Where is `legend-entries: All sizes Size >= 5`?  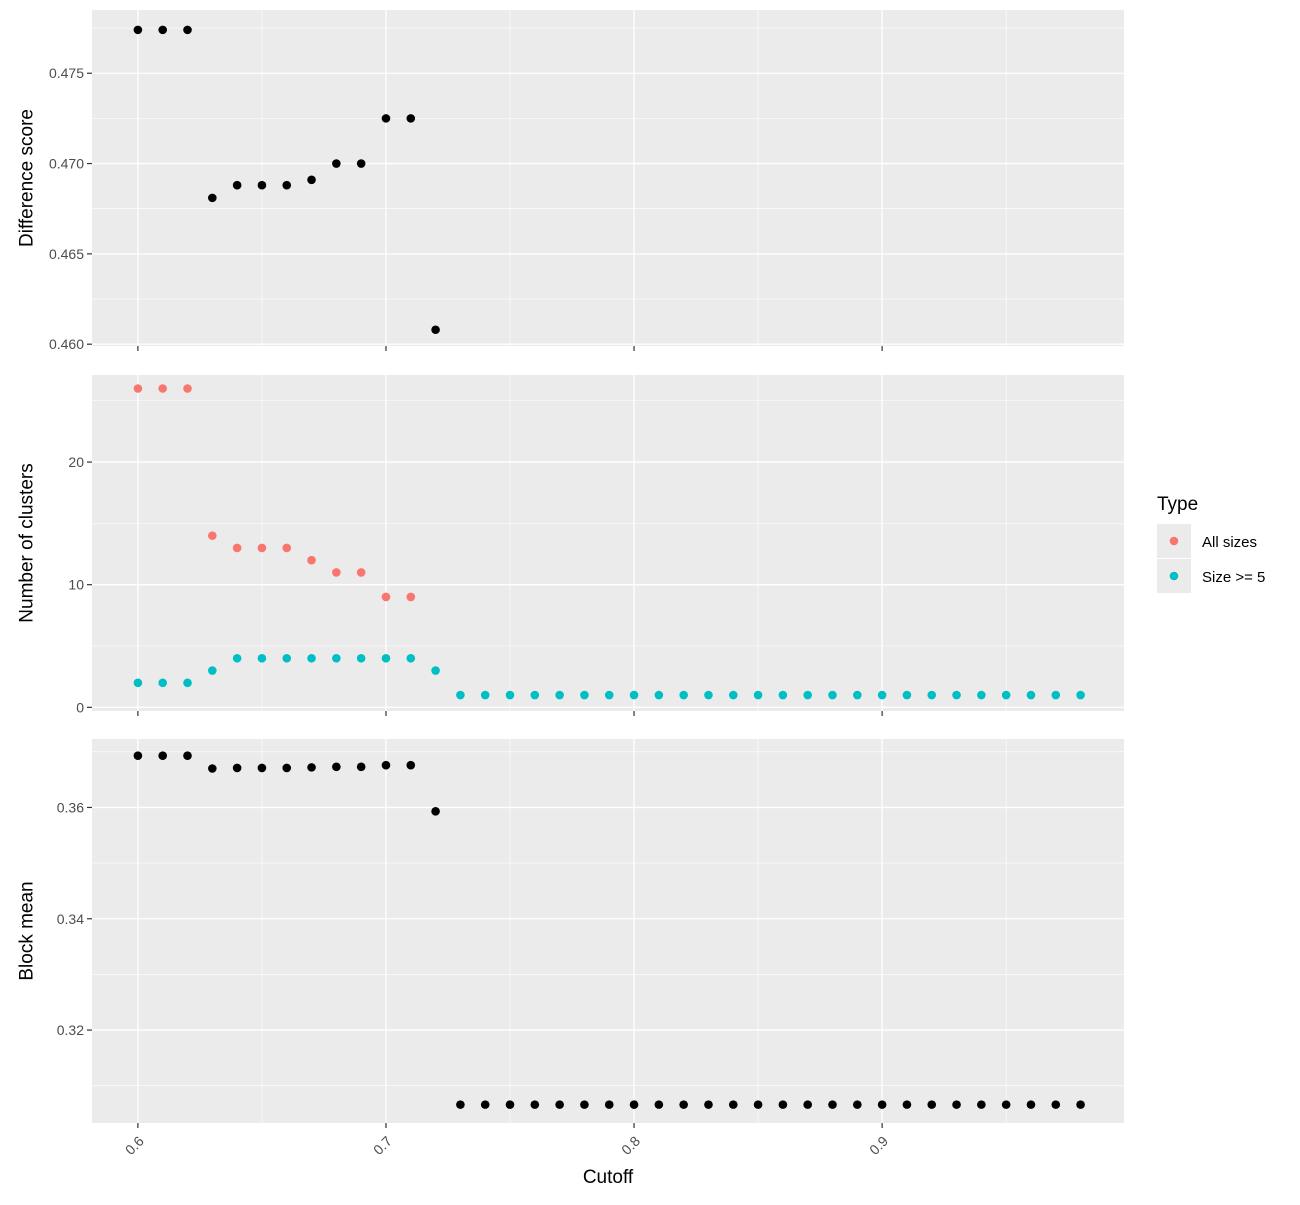
legend-entries: All sizes Size >= 5 is located at coordinates (1211, 558).